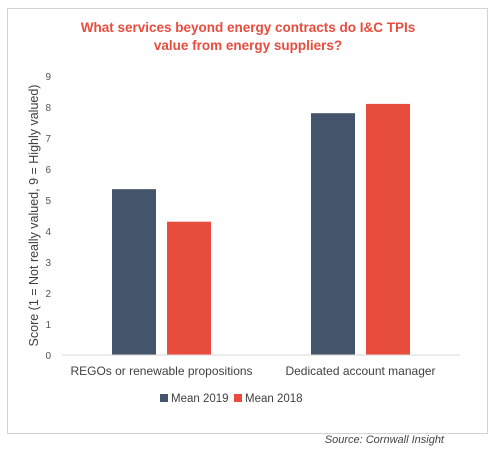  I want to click on y-tick-label: 4, so click(48, 232).